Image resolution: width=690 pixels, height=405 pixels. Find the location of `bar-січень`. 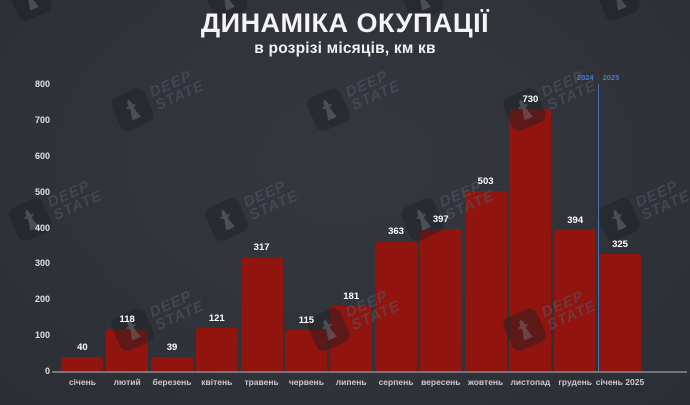

bar-січень is located at coordinates (82, 363).